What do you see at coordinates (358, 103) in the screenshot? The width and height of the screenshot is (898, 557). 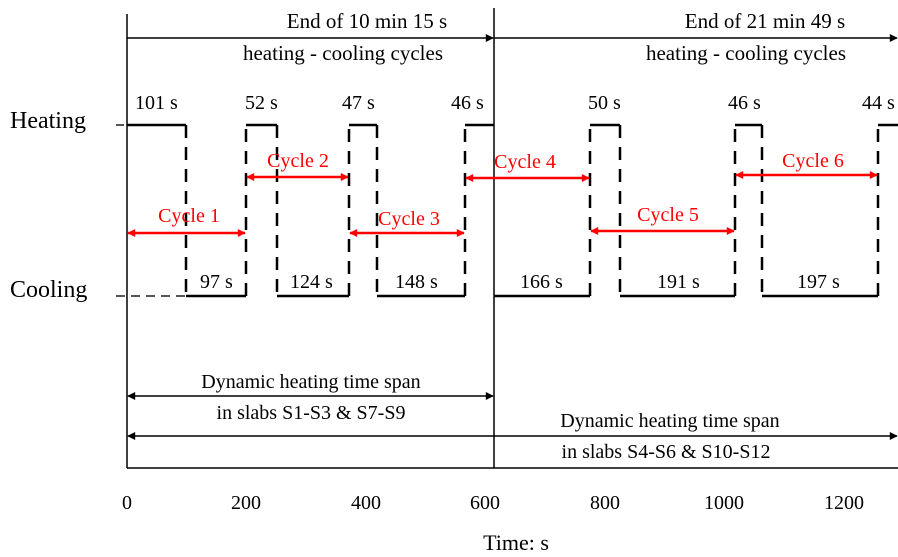 I see `heating-duration-label: 47 s` at bounding box center [358, 103].